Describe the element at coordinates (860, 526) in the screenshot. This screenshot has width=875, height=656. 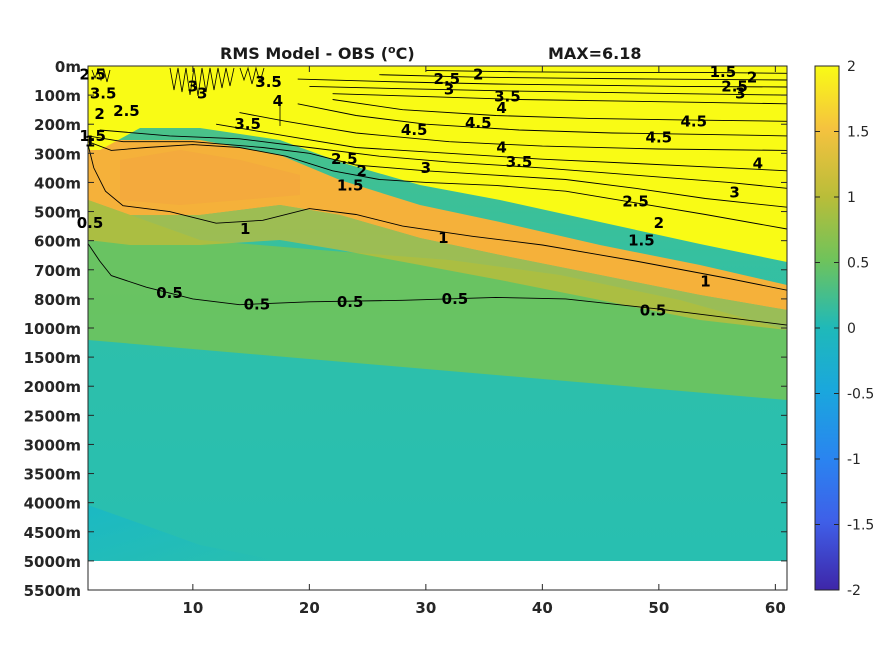
I see `colorbar-tick-label: -1.5` at that location.